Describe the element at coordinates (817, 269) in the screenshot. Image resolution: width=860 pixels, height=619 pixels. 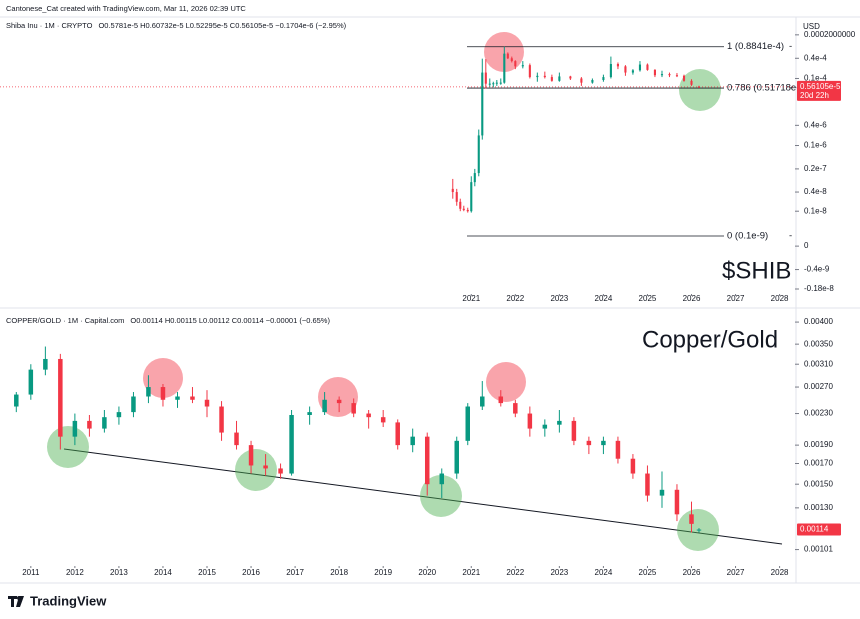
I see `y-tick-label: -0.4e-9` at that location.